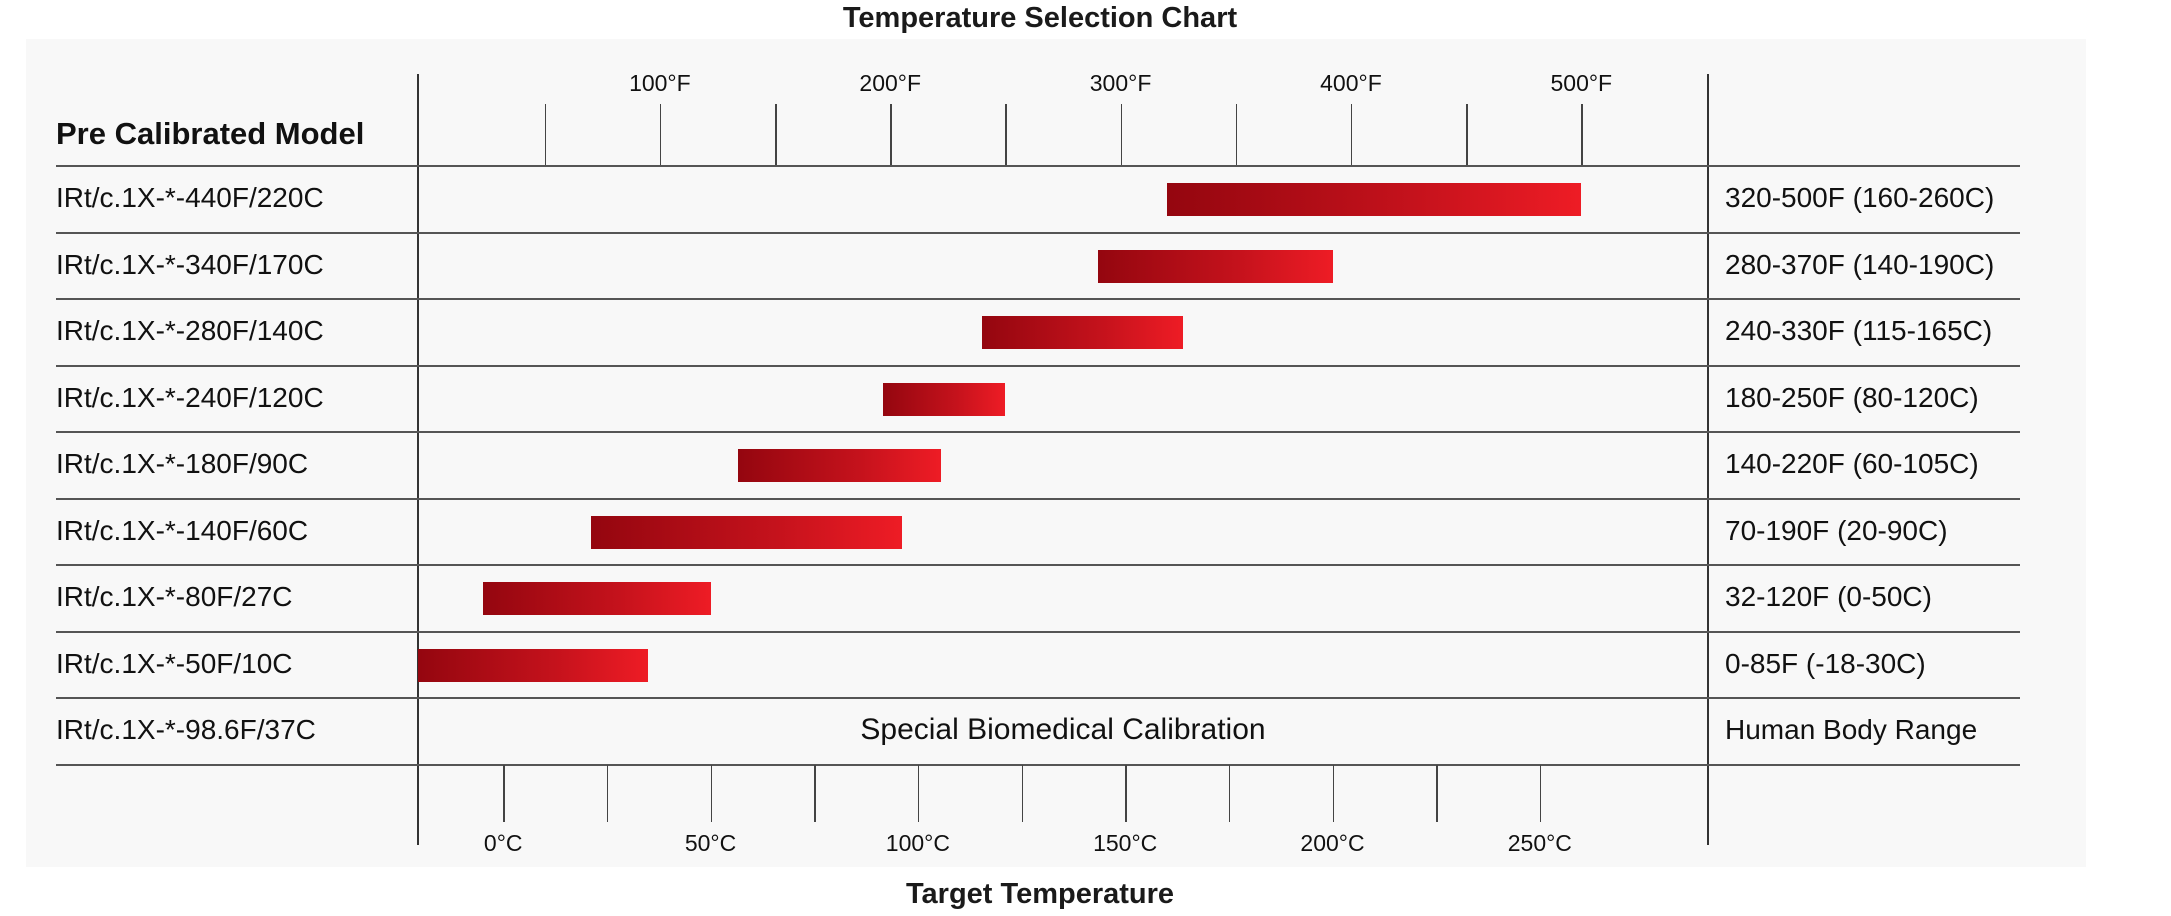 The height and width of the screenshot is (916, 2171). Describe the element at coordinates (190, 198) in the screenshot. I see `model-label: IRt/c.1X-*-440F/220C` at that location.